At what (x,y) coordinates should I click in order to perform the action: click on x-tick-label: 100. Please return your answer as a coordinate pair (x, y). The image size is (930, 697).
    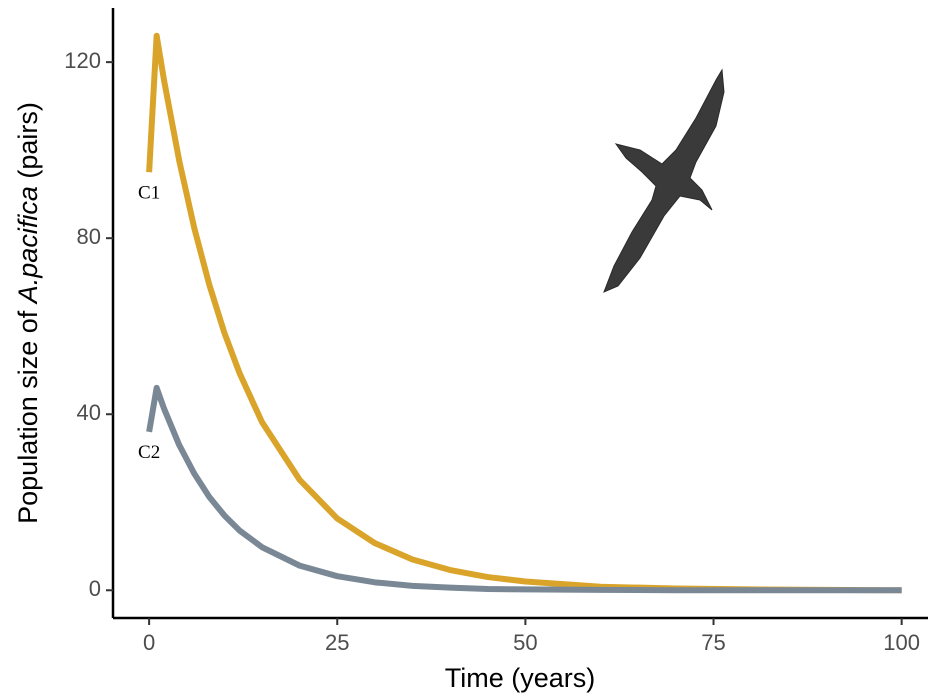
    Looking at the image, I should click on (901, 642).